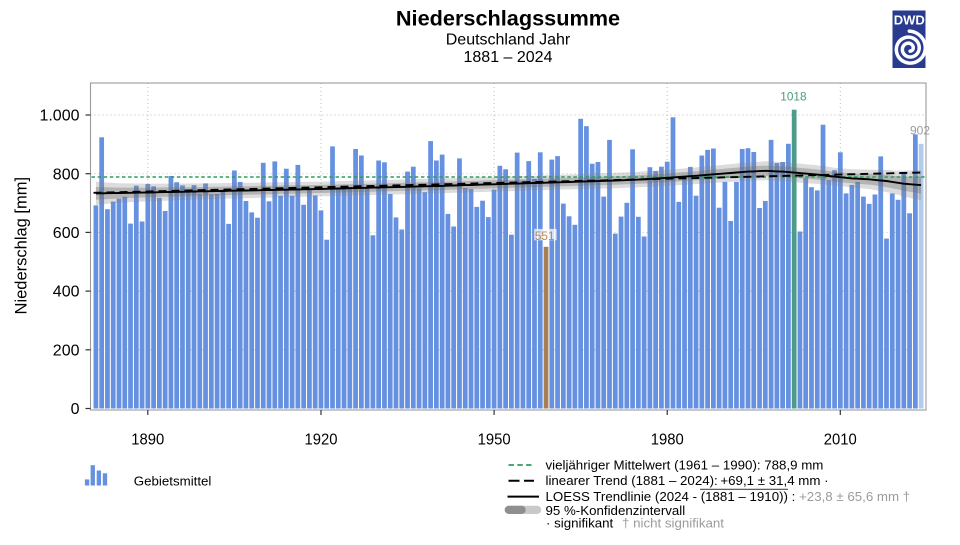 The width and height of the screenshot is (960, 545). Describe the element at coordinates (59, 116) in the screenshot. I see `svg-text: 1.000` at that location.